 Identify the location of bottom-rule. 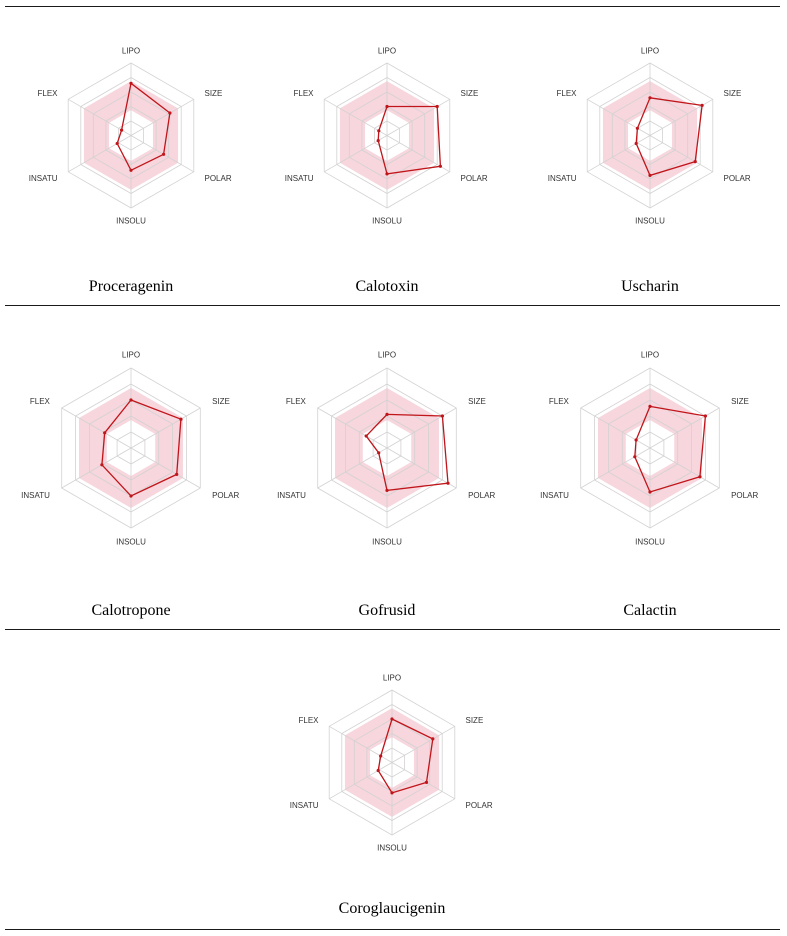
(392, 929).